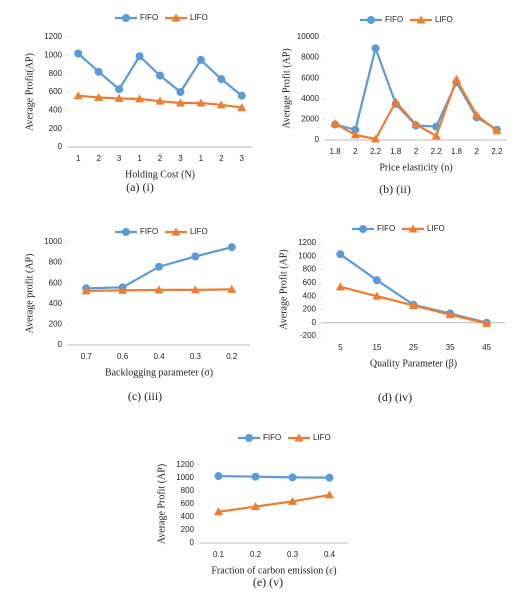 This screenshot has height=598, width=528. Describe the element at coordinates (310, 98) in the screenshot. I see `y-tick-label: 4000` at that location.